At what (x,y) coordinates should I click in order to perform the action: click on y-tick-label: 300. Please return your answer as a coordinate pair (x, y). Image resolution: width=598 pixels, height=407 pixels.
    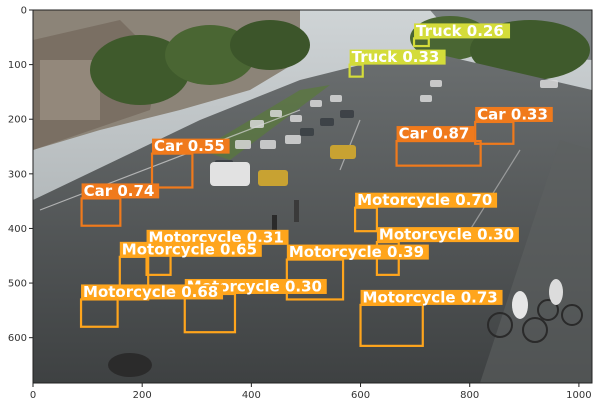
    Looking at the image, I should click on (17, 174).